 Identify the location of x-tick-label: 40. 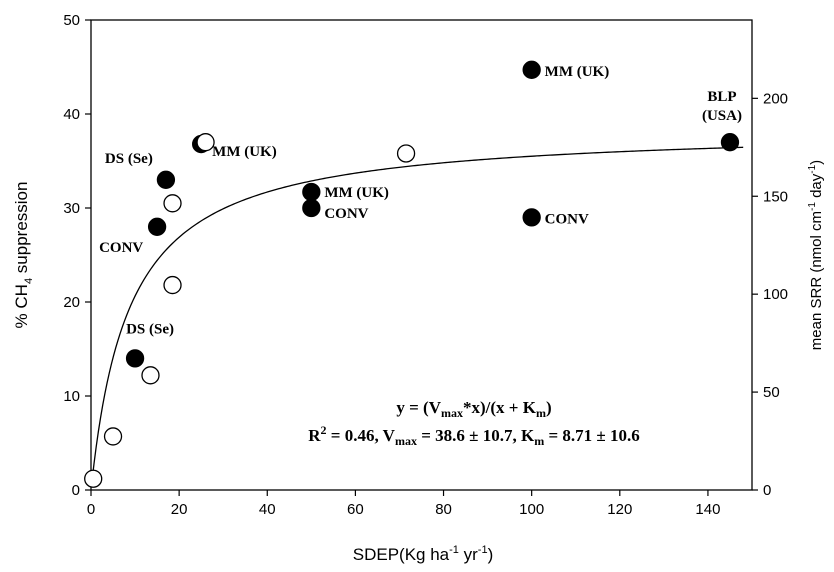
(267, 509).